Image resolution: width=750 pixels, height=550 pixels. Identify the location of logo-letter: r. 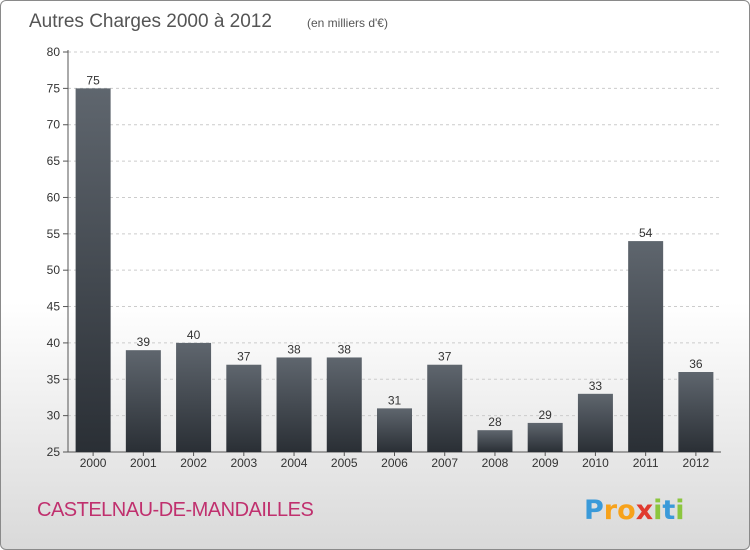
(611, 510).